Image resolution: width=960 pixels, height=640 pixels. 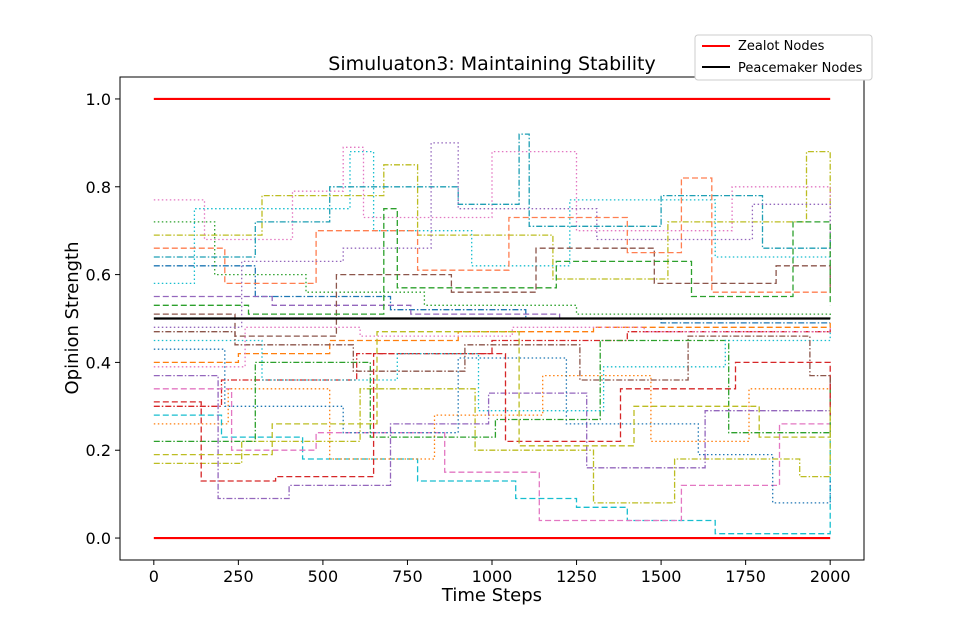 I want to click on y-axis: 0.0 0.2 0.4 0.6 0.8 1.0, so click(x=103, y=319).